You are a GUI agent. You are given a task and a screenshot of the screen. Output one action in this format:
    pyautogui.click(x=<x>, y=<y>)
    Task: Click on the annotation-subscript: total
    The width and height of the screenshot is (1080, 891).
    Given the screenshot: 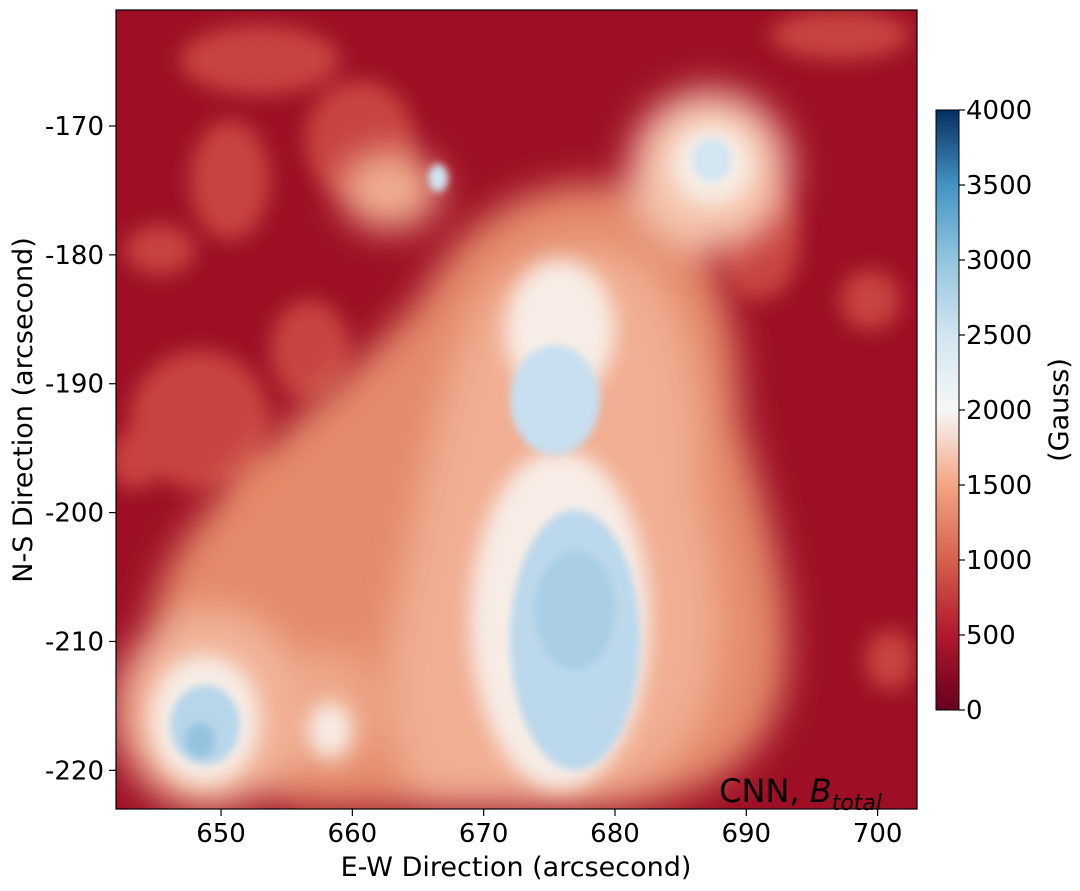 What is the action you would take?
    pyautogui.click(x=857, y=803)
    